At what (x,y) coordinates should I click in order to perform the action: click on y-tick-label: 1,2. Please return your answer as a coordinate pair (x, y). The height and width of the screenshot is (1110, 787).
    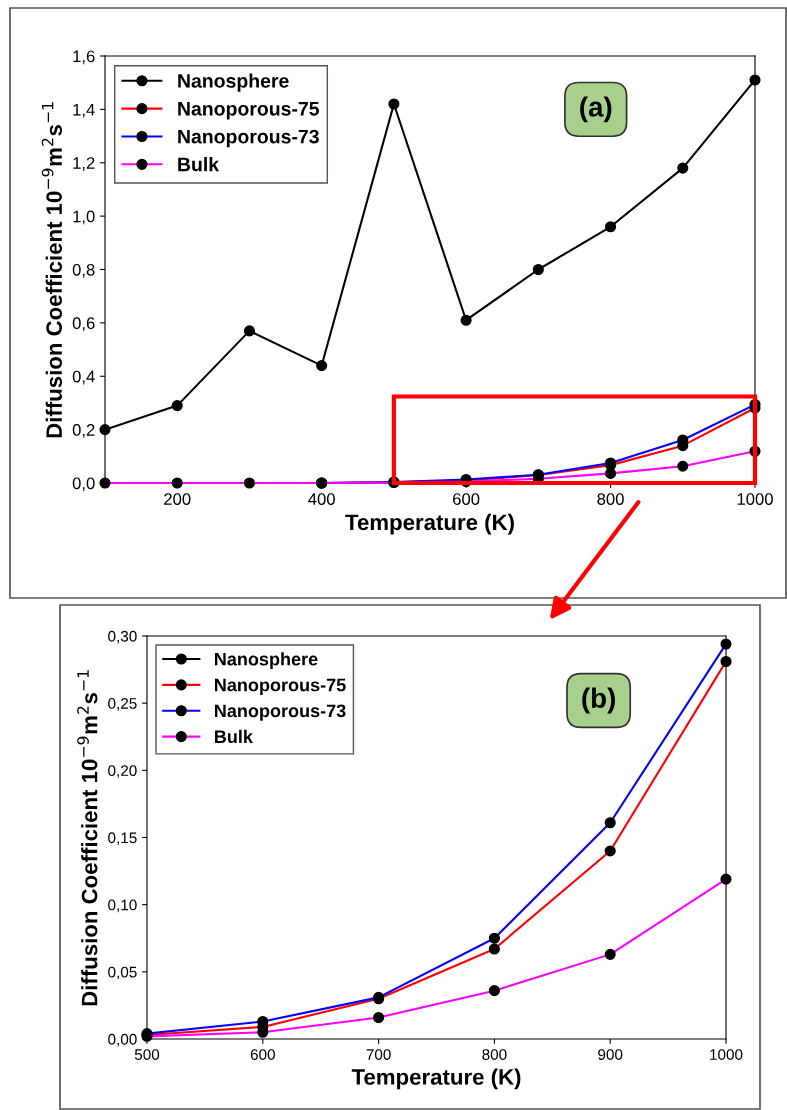
    Looking at the image, I should click on (84, 164).